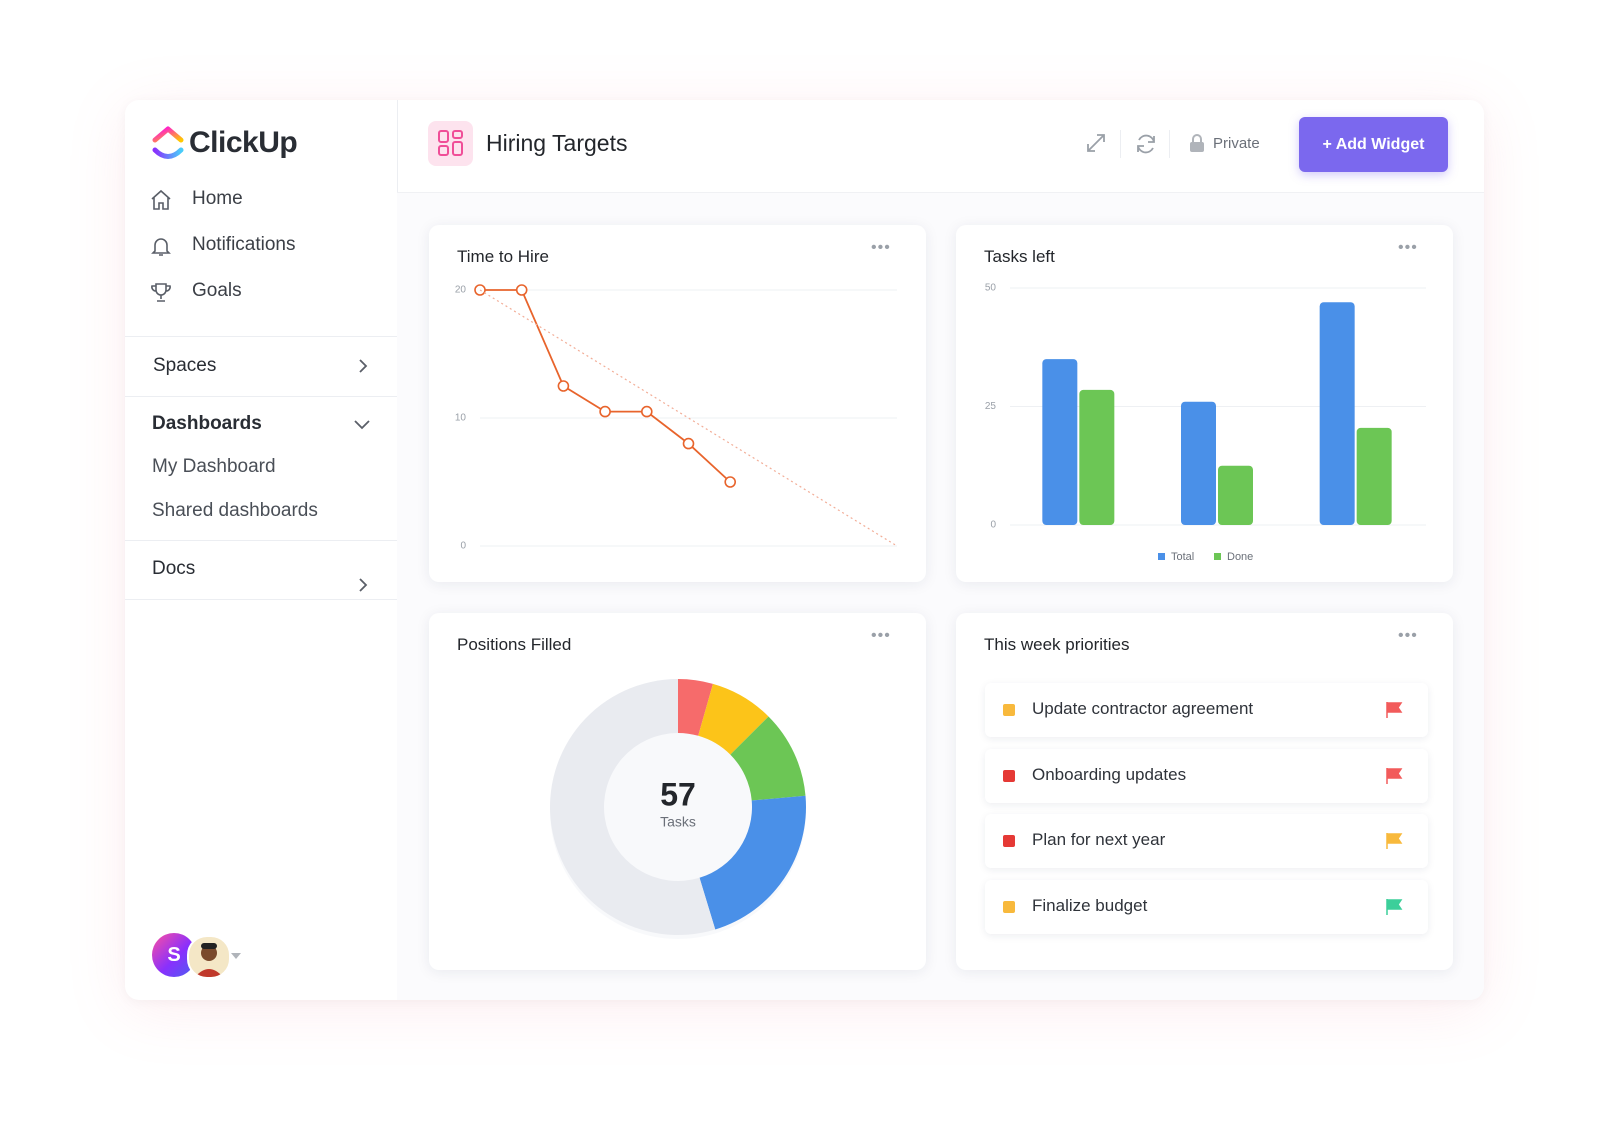 The width and height of the screenshot is (1600, 1145). I want to click on widget-card: Time to Hire ••• 0 10 20, so click(677, 403).